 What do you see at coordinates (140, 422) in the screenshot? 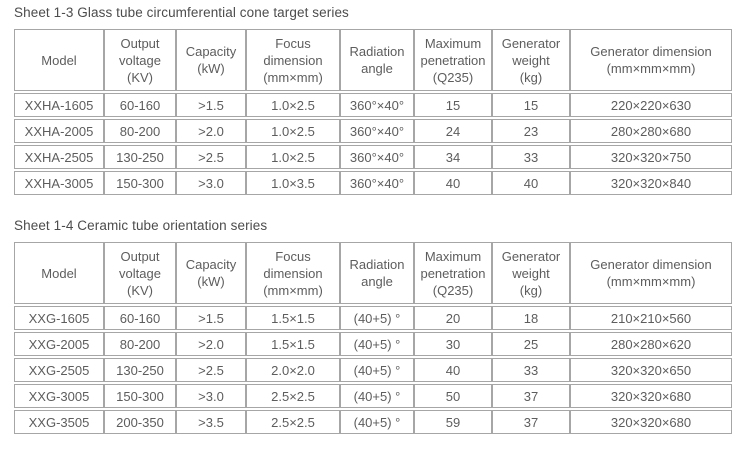
I see `cell: 200-350` at bounding box center [140, 422].